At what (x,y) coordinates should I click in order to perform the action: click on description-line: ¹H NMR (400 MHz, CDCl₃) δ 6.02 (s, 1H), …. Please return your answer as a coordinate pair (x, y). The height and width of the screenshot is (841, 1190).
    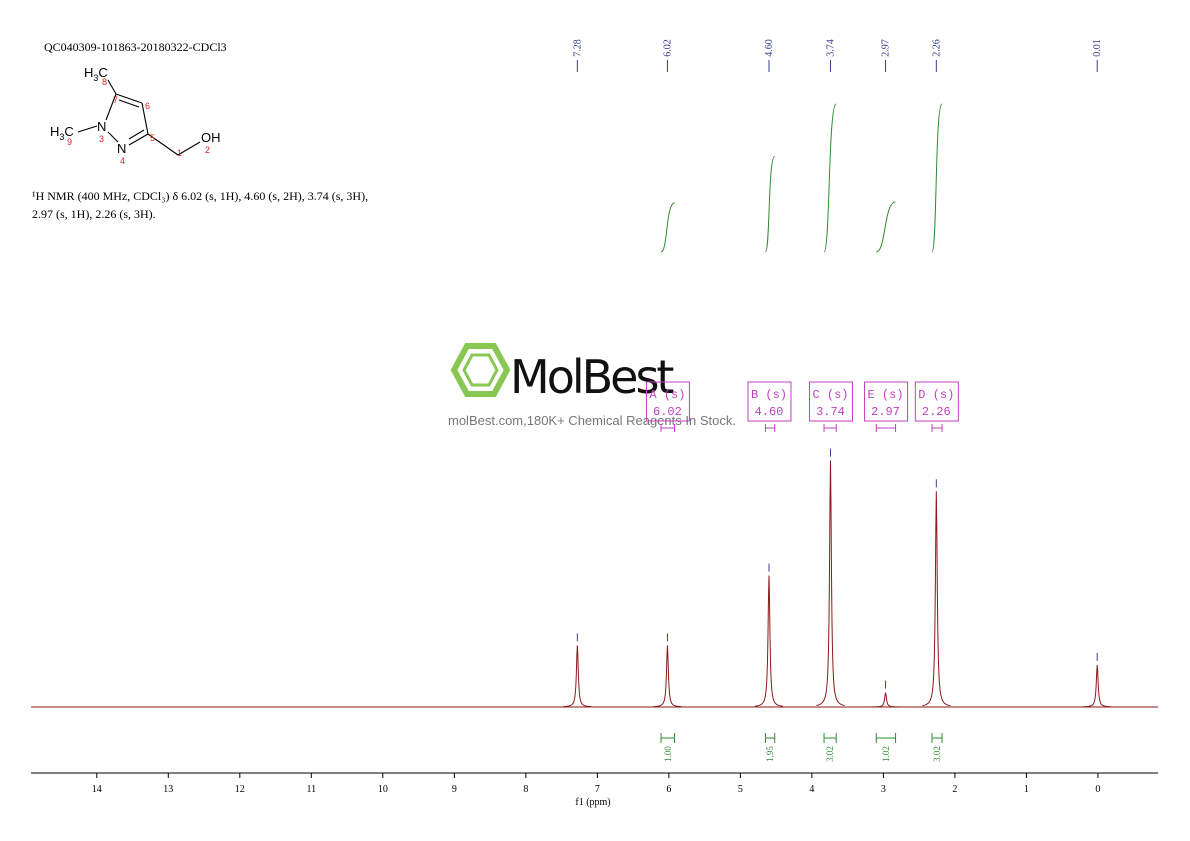
    Looking at the image, I should click on (200, 196).